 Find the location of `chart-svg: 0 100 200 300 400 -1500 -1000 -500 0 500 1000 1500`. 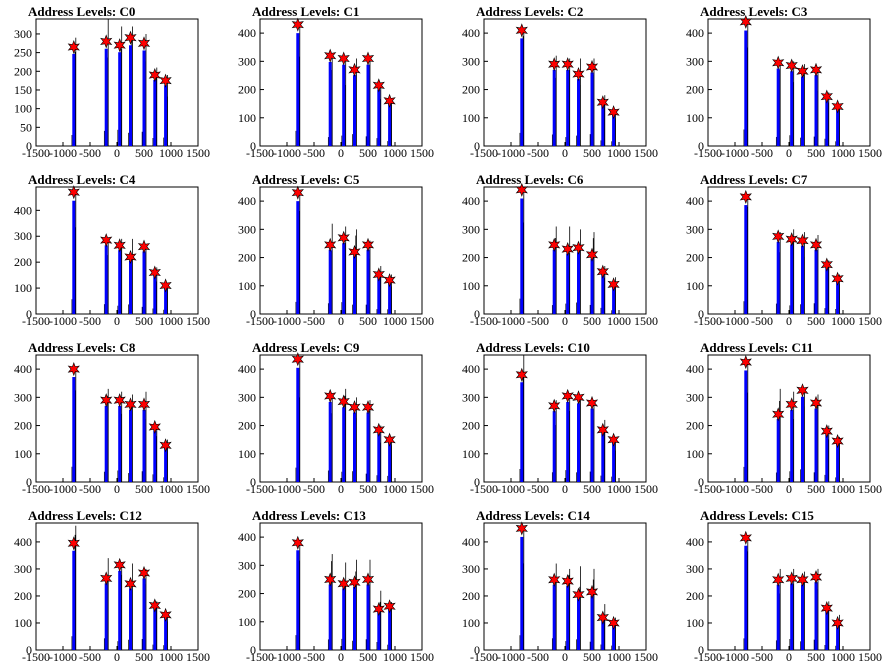

chart-svg: 0 100 200 300 400 -1500 -1000 -500 0 500 1000 1500 is located at coordinates (784, 87).